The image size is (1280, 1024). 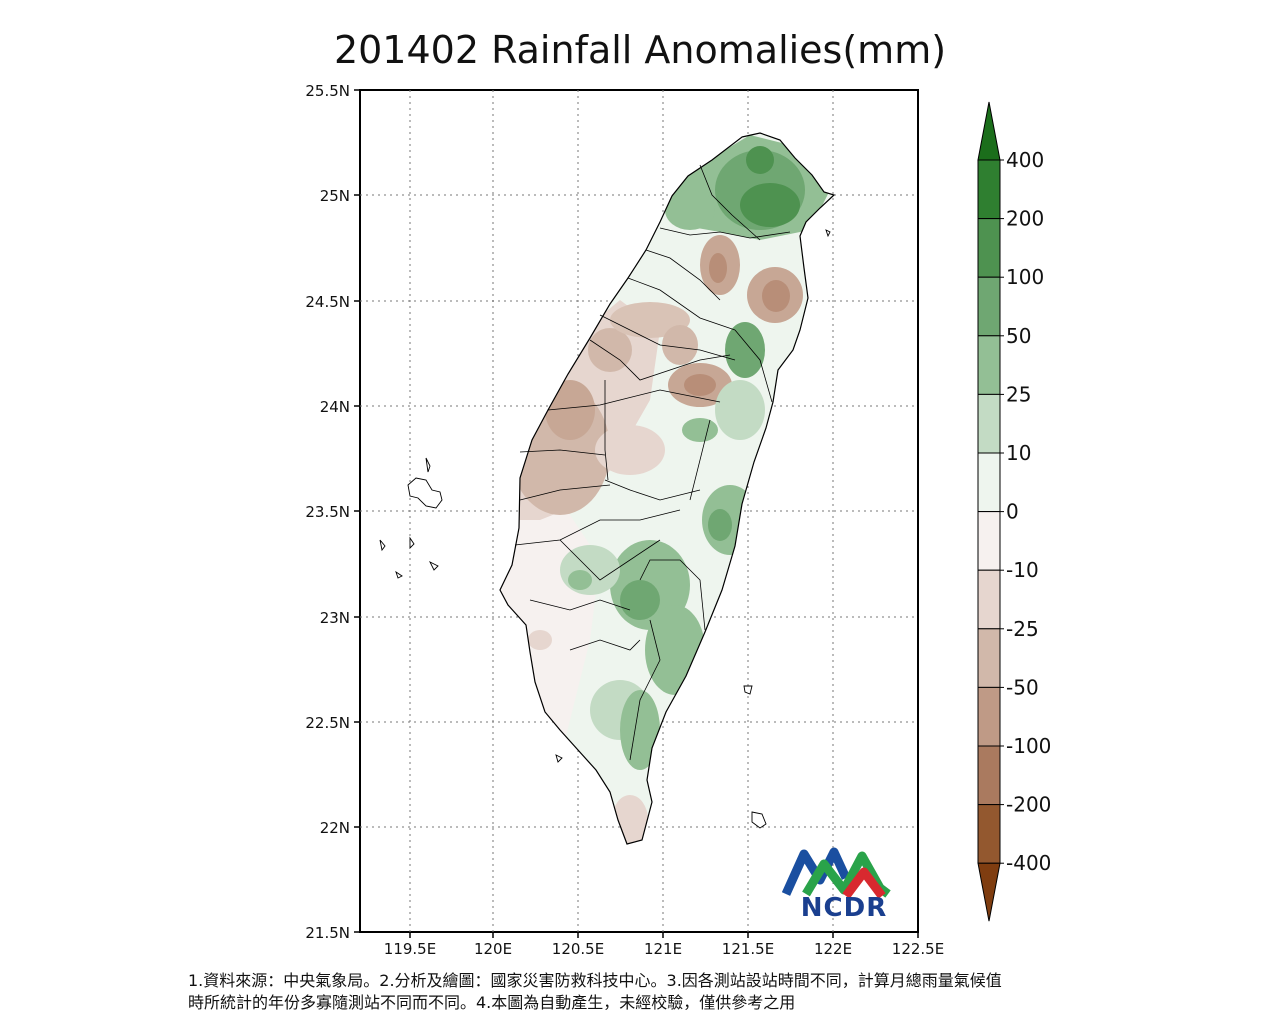 What do you see at coordinates (1018, 394) in the screenshot?
I see `colorbar-label: 25` at bounding box center [1018, 394].